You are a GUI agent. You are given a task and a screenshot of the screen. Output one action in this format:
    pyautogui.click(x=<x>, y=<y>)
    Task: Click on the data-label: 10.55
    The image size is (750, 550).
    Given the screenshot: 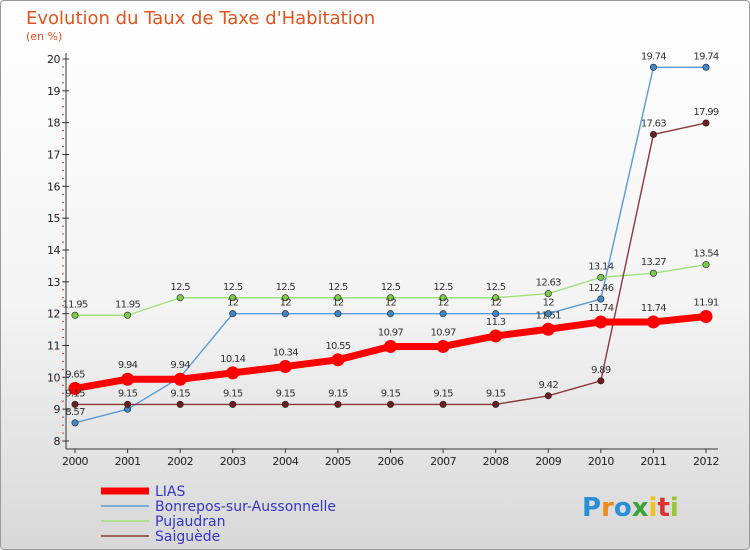 What is the action you would take?
    pyautogui.click(x=337, y=346)
    